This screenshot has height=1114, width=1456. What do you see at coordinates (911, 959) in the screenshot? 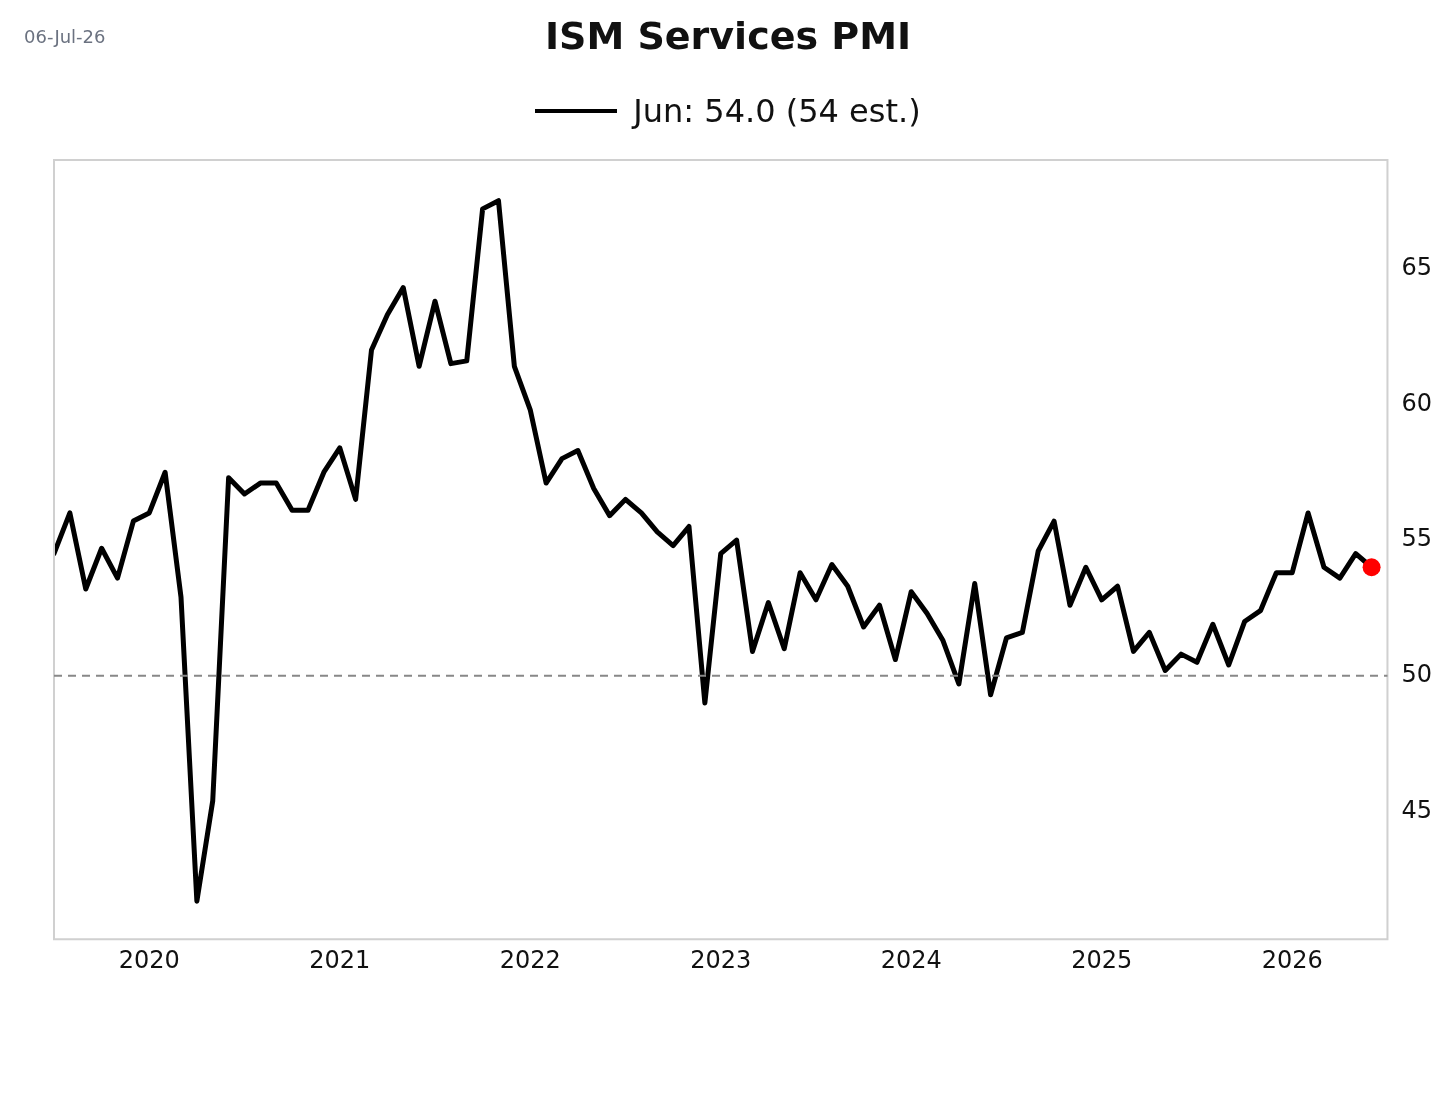
I see `x-tick-label: 2024` at bounding box center [911, 959].